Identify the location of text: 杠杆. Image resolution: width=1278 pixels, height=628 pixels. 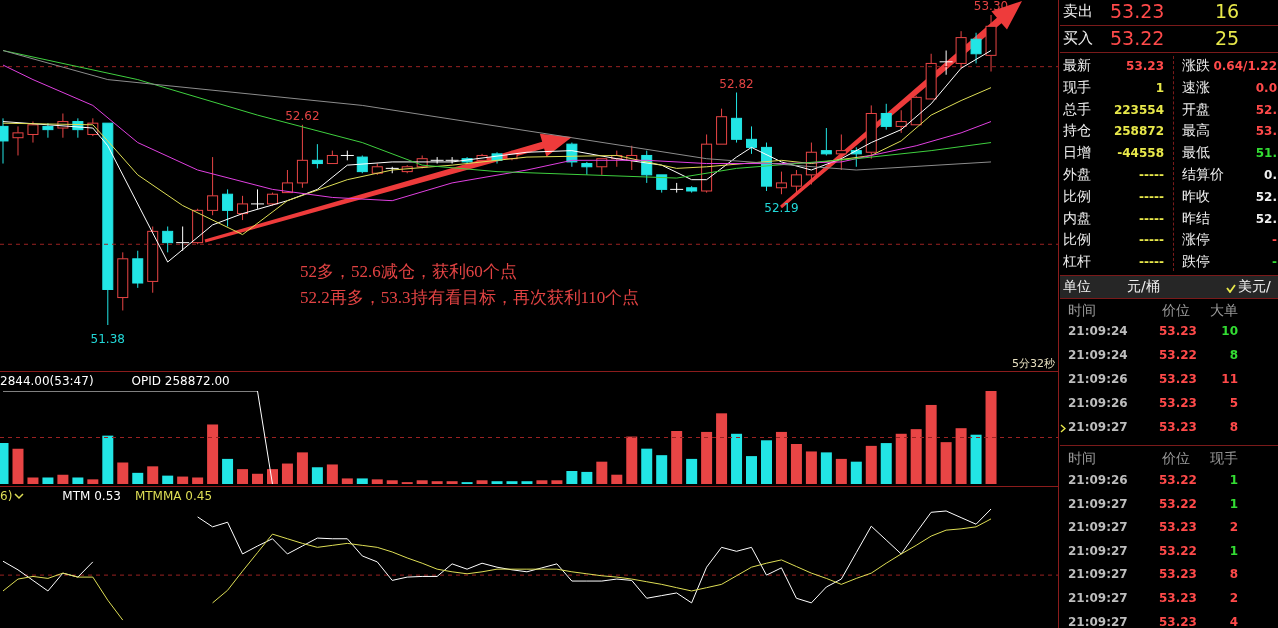
(1077, 262).